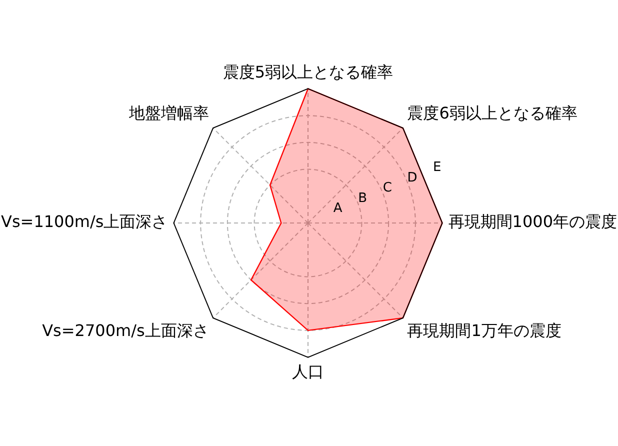 This screenshot has height=446, width=618. What do you see at coordinates (492, 112) in the screenshot?
I see `spoke-label: 震度6弱以上となる確率` at bounding box center [492, 112].